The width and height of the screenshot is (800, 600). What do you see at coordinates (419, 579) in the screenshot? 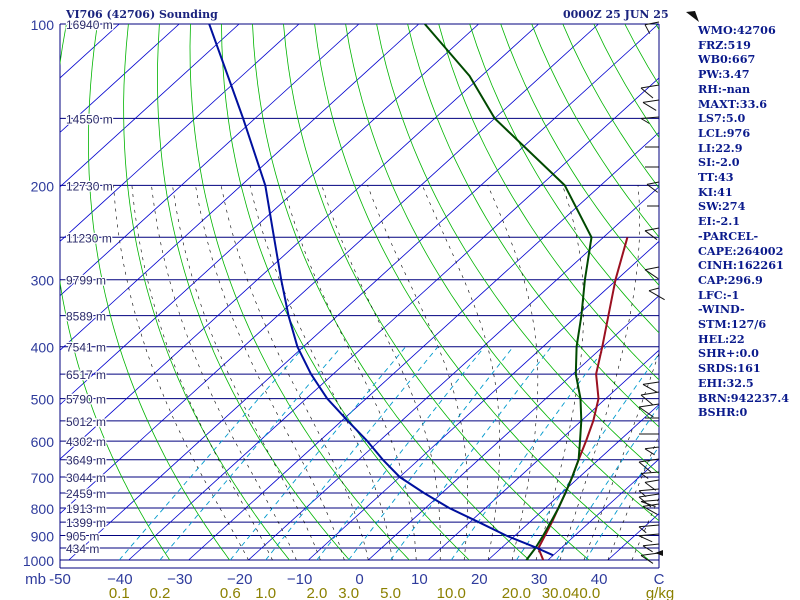
I see `temperature-label: 10` at bounding box center [419, 579].